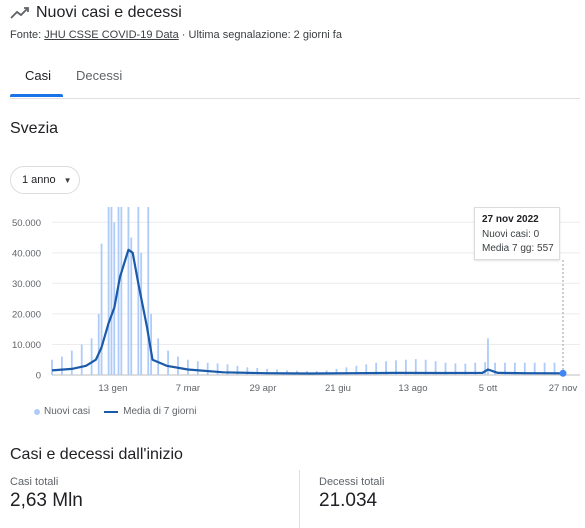  What do you see at coordinates (111, 35) in the screenshot?
I see `source-link: JHU CSSE COVID-19 Data` at bounding box center [111, 35].